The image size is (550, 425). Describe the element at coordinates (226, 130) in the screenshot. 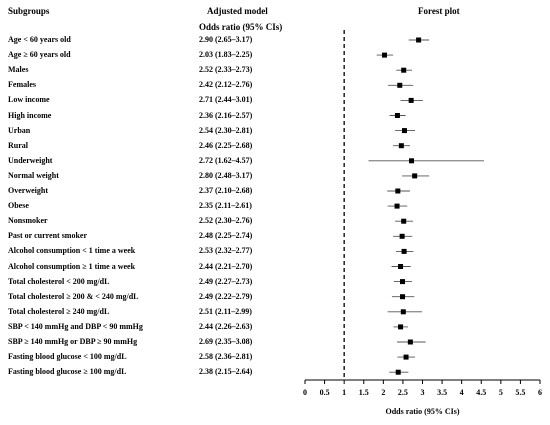

I see `odds-ratio-value: 2.54 (2.30–2.81)` at that location.